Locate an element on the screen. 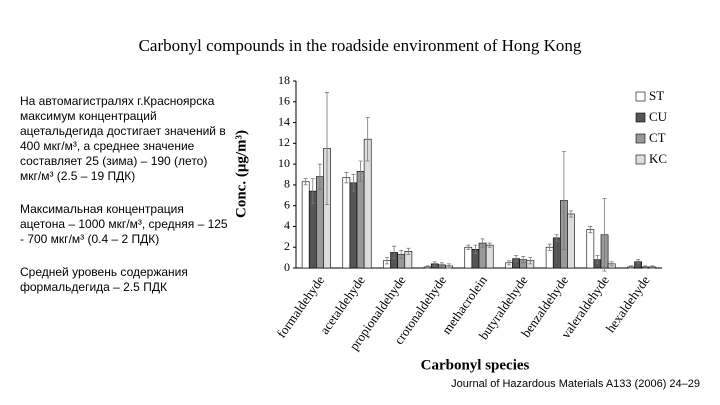 The image size is (720, 405). legend-label: KC is located at coordinates (658, 158).